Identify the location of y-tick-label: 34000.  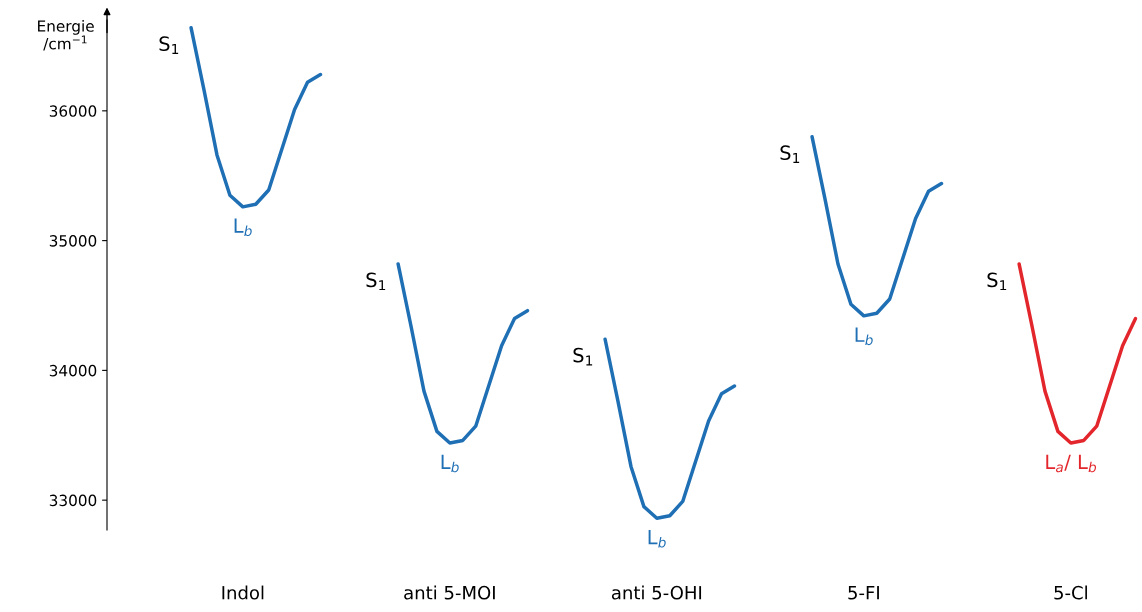
(73, 370).